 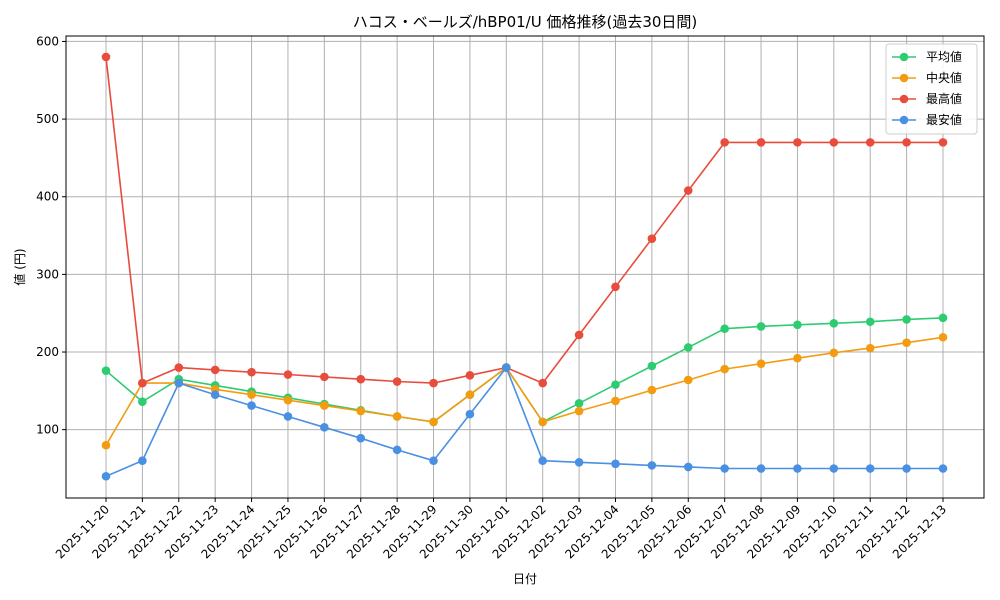 What do you see at coordinates (525, 22) in the screenshot?
I see `chart-title: ハコス・ベールズ/hBP01/U 価格推移(過去30日間)` at bounding box center [525, 22].